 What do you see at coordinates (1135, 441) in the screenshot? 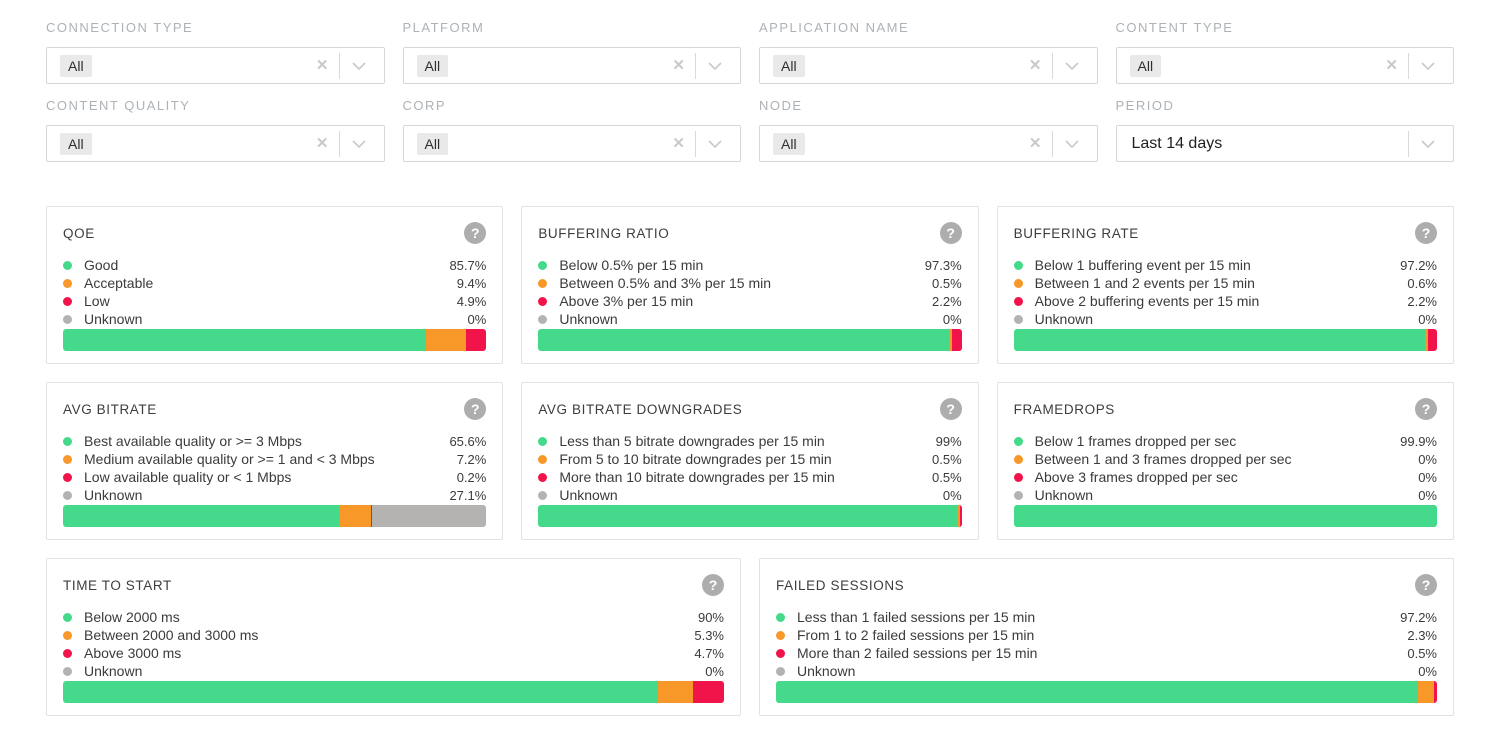
I see `legend-label: Below 1 frames dropped per sec` at bounding box center [1135, 441].